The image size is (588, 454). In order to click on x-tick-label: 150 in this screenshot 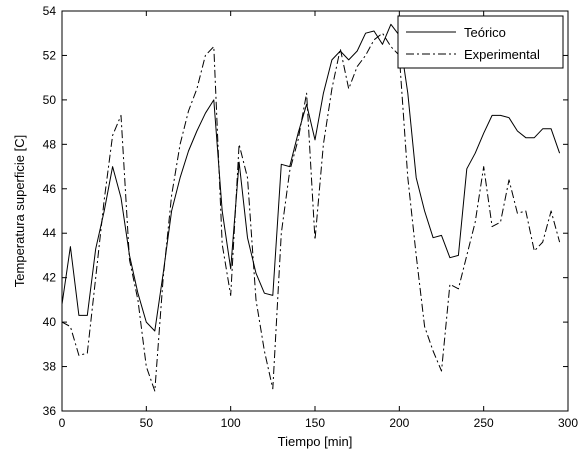, I will do `click(315, 423)`.